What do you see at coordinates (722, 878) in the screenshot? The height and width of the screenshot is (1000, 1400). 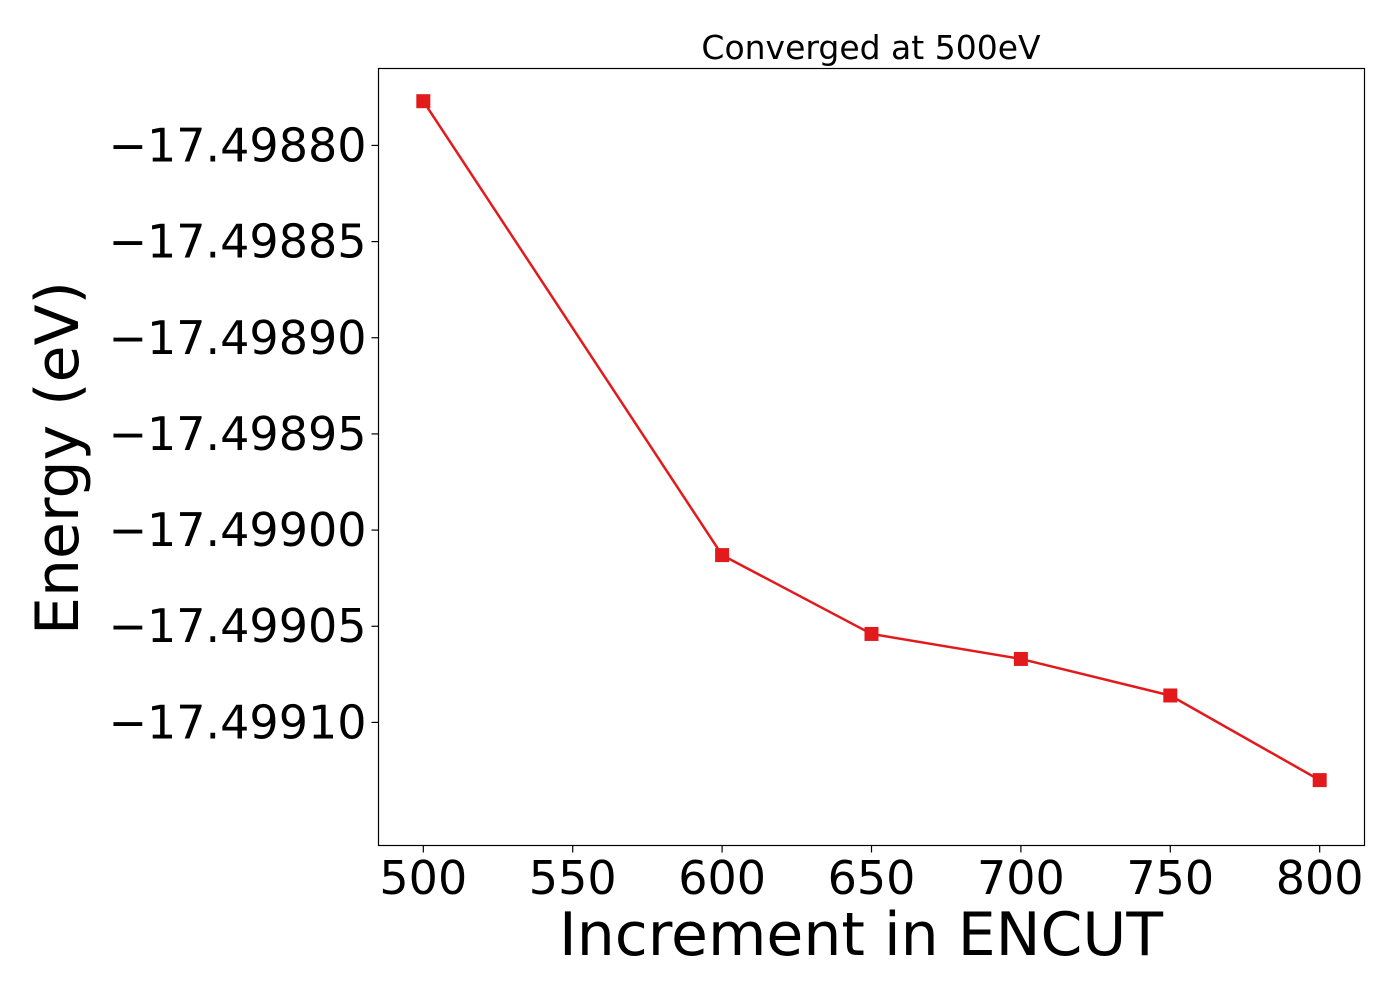 I see `x-tick-label: 600` at bounding box center [722, 878].